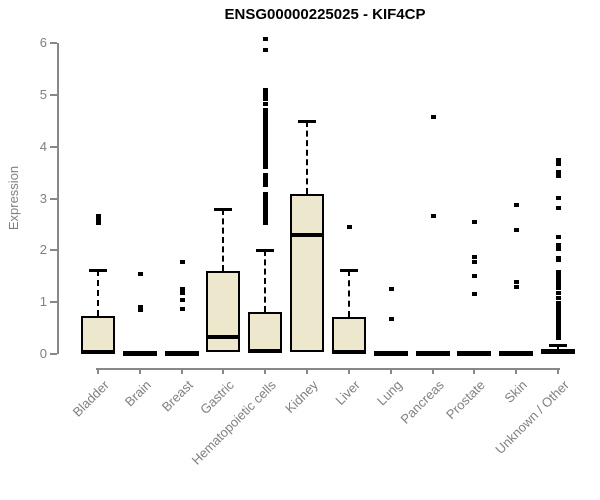  Describe the element at coordinates (43, 94) in the screenshot. I see `y-tick-label: 5` at that location.